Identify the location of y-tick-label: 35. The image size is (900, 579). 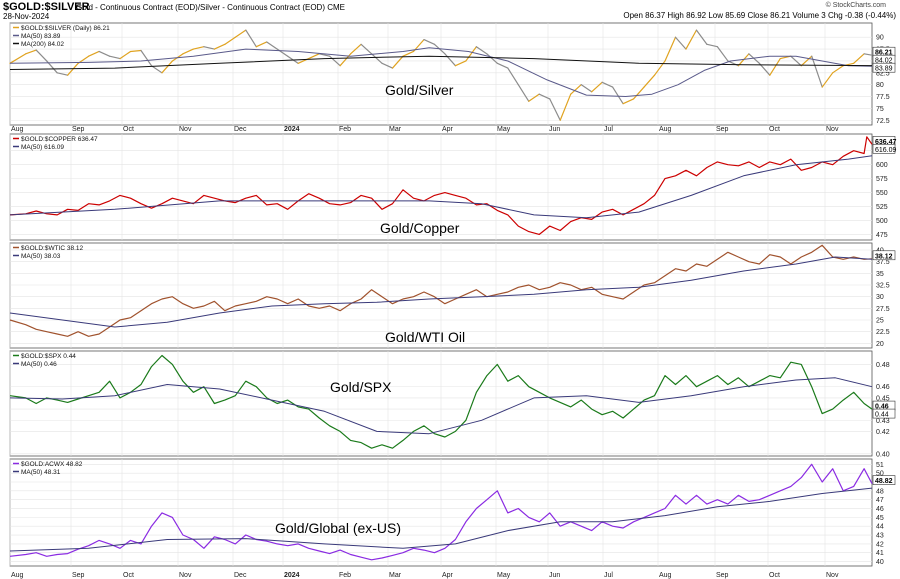
(880, 274).